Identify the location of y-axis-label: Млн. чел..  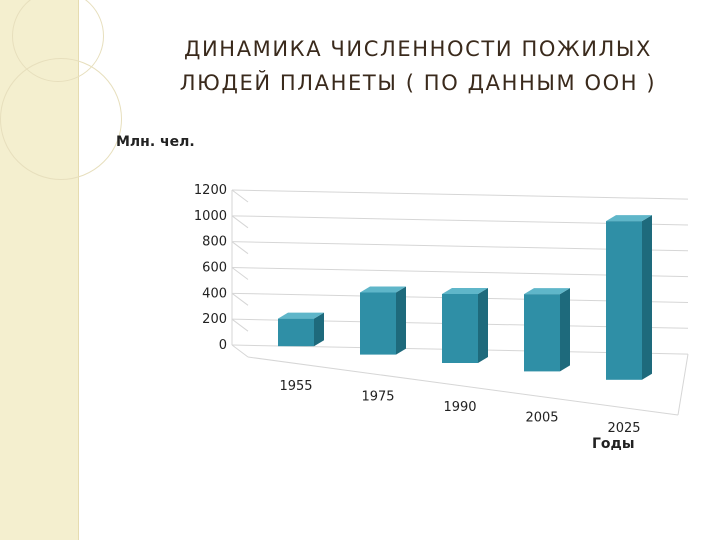
(155, 142).